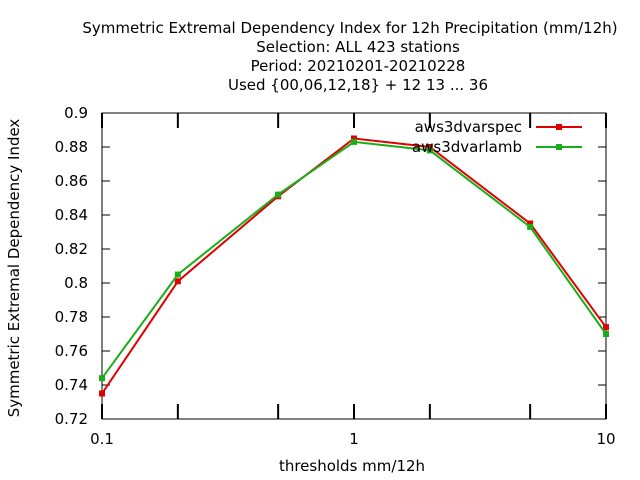  I want to click on y-tick-label: 0.84, so click(71, 215).